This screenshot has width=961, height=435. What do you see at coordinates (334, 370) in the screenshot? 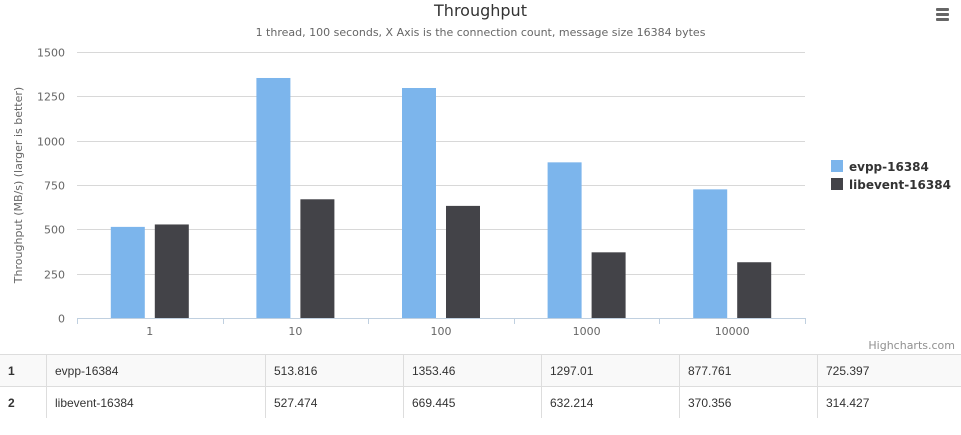
I see `value-cell: 513.816` at bounding box center [334, 370].